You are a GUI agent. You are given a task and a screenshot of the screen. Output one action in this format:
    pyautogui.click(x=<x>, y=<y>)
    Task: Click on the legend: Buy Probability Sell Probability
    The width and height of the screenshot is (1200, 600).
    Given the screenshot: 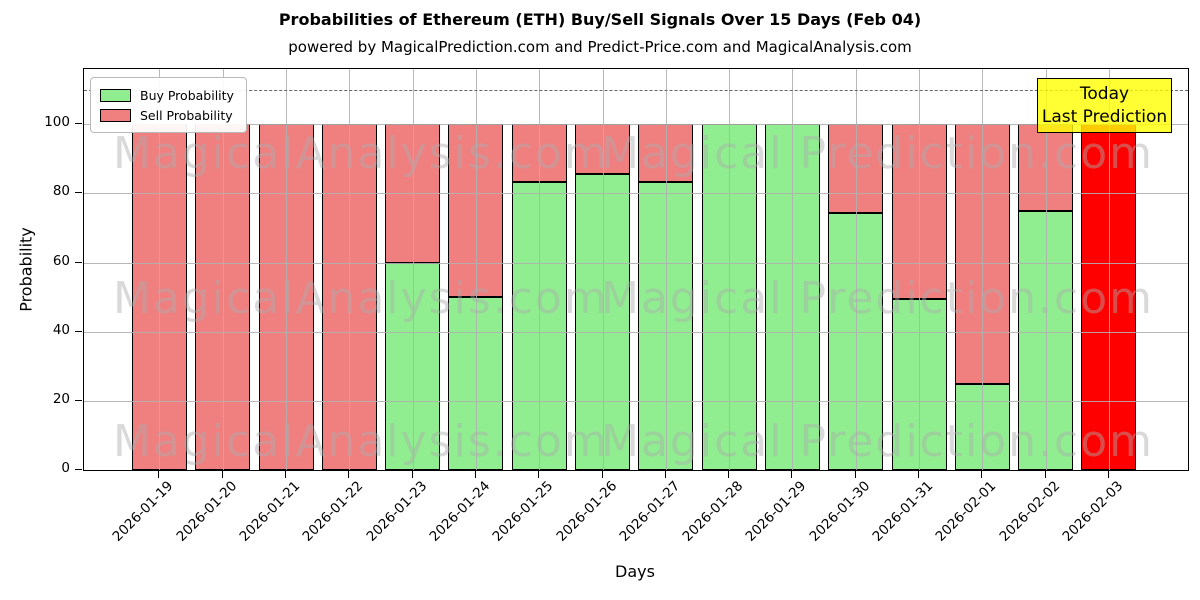 What is the action you would take?
    pyautogui.click(x=168, y=105)
    